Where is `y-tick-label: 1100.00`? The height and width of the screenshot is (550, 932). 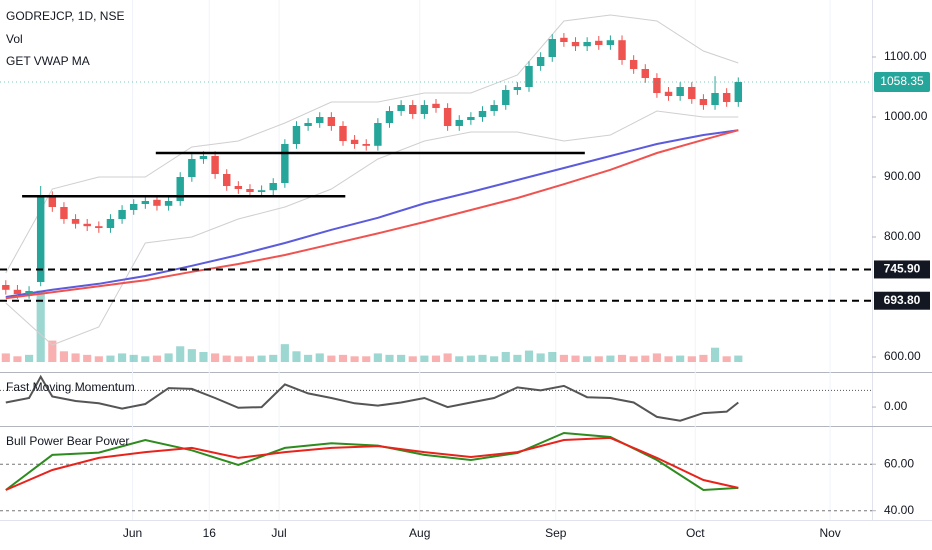 y-tick-label: 1100.00 is located at coordinates (905, 56).